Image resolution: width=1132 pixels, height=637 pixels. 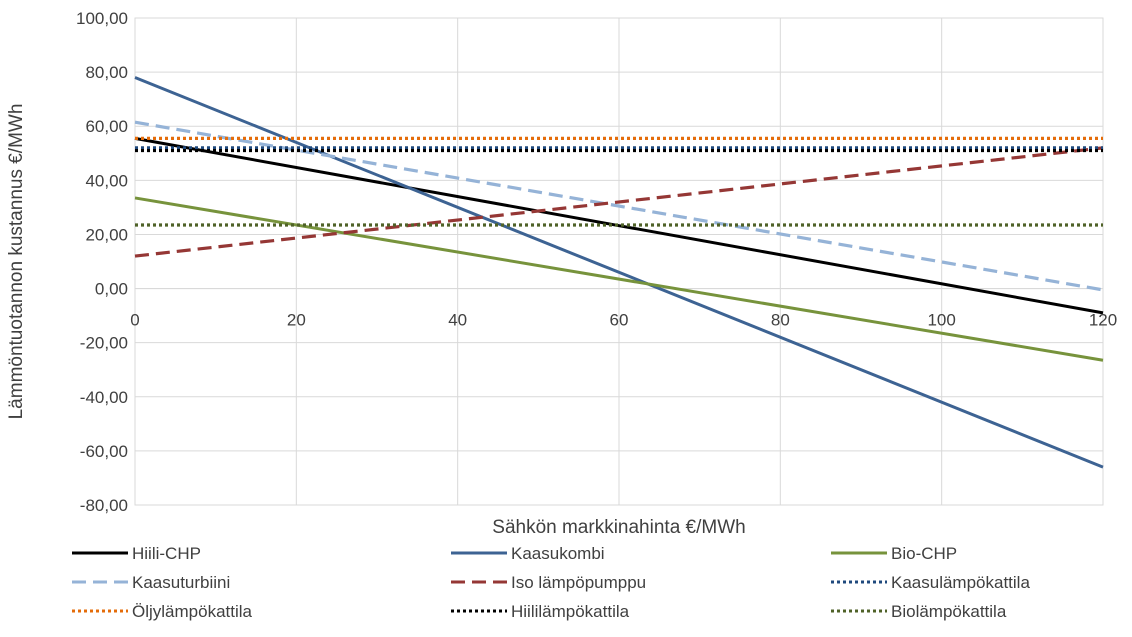 I want to click on x-tick-labels: 0 20 40 60 80 100 120, so click(x=623, y=320).